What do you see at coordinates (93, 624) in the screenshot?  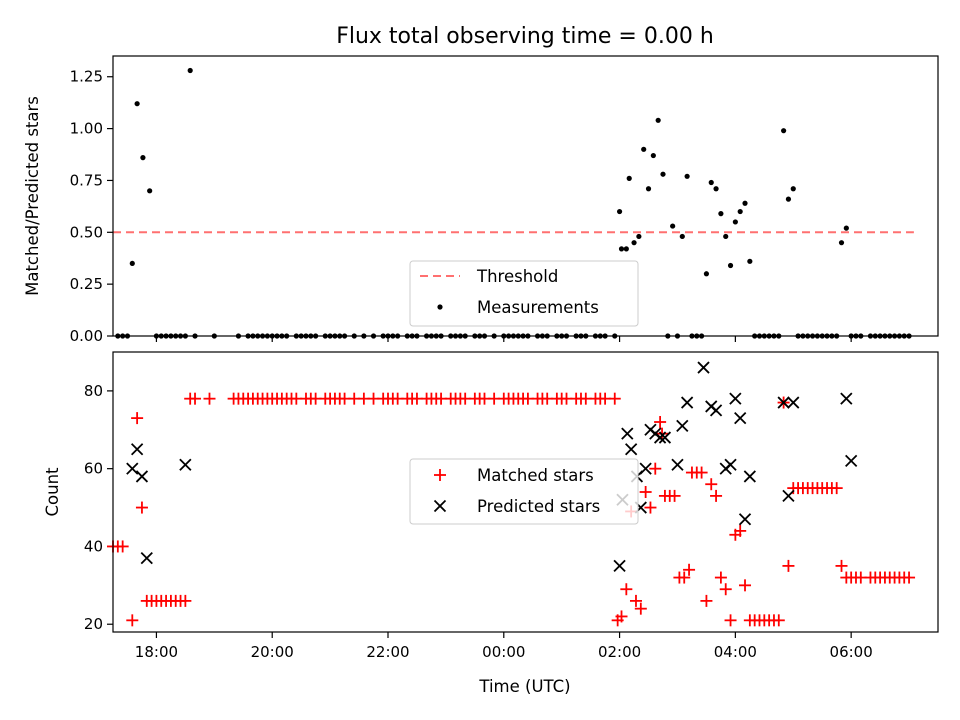 I see `bottom-y-tick-label: 20` at bounding box center [93, 624].